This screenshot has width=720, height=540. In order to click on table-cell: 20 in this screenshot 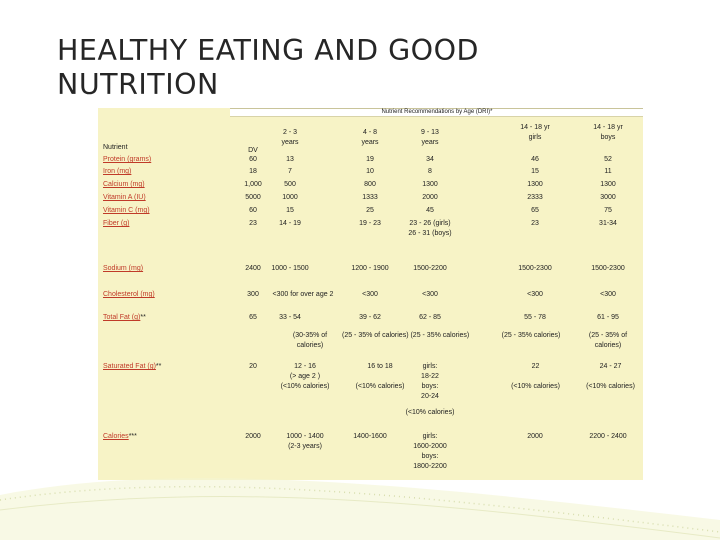, I will do `click(253, 366)`.